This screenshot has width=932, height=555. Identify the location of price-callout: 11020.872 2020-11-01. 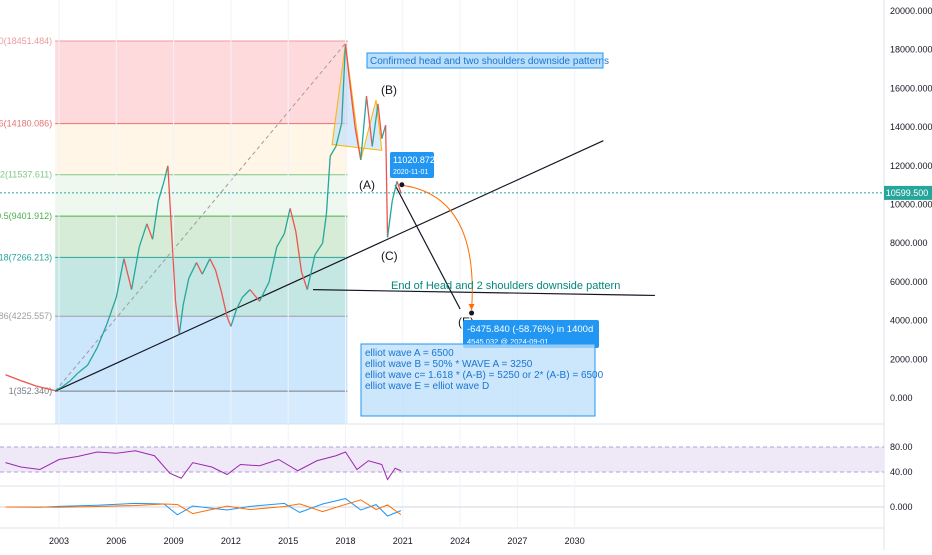
(412, 165).